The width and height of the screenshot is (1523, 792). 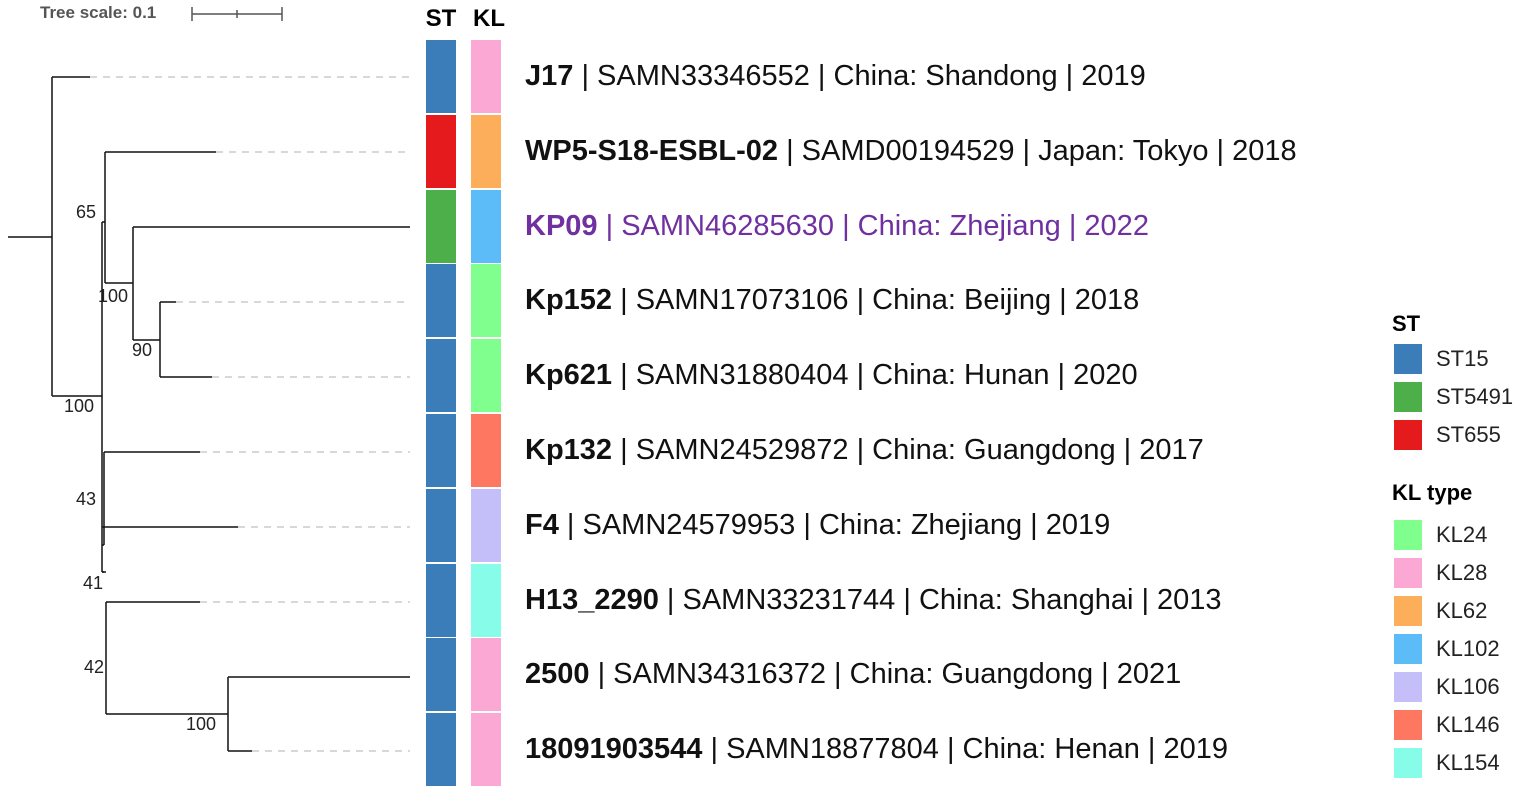 What do you see at coordinates (1468, 762) in the screenshot?
I see `legend-label: KL154` at bounding box center [1468, 762].